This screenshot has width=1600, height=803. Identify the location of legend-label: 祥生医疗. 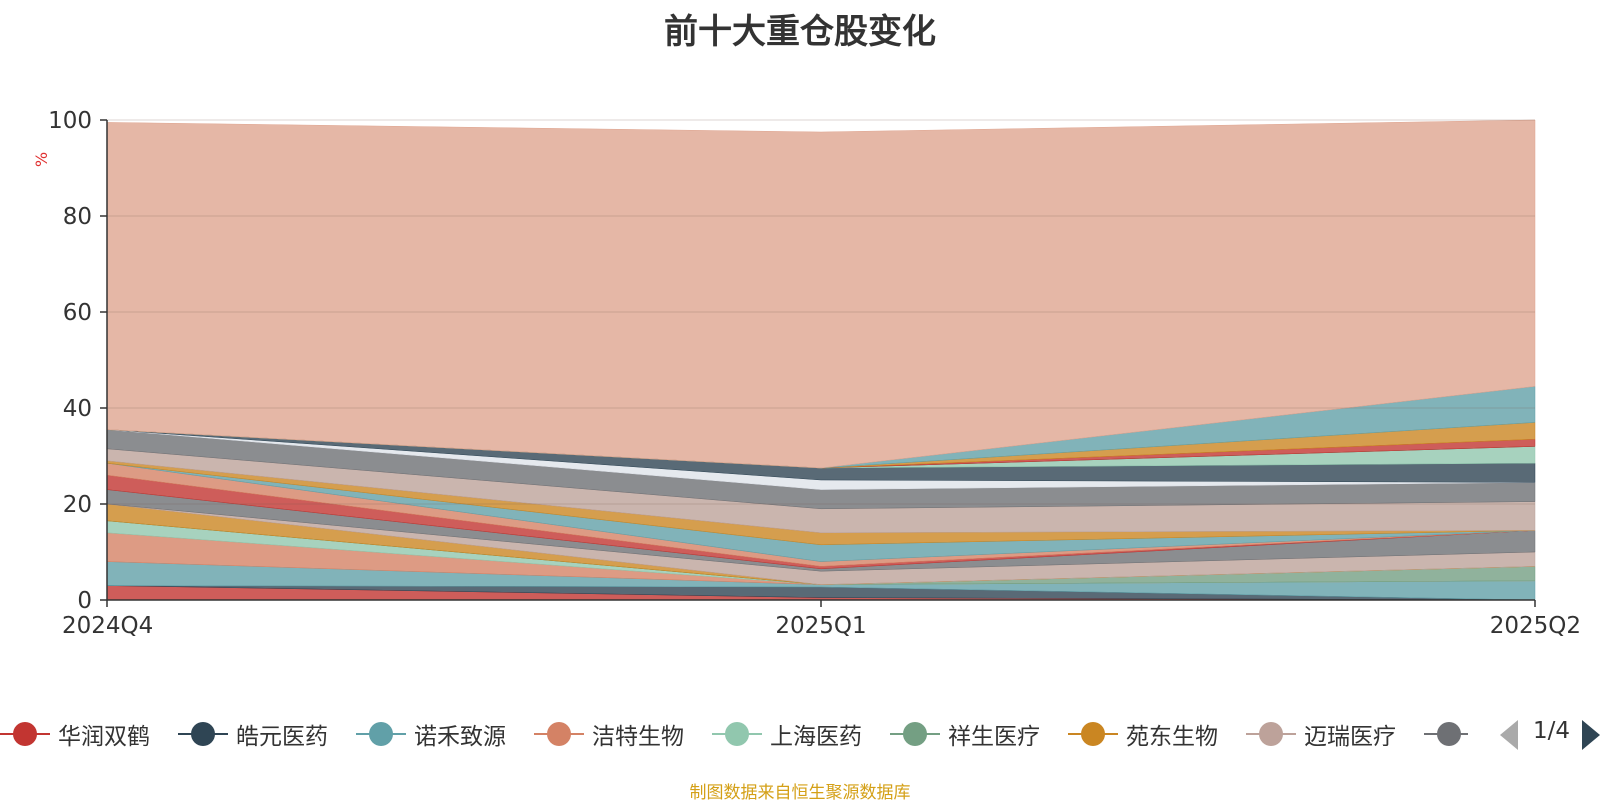
(994, 737).